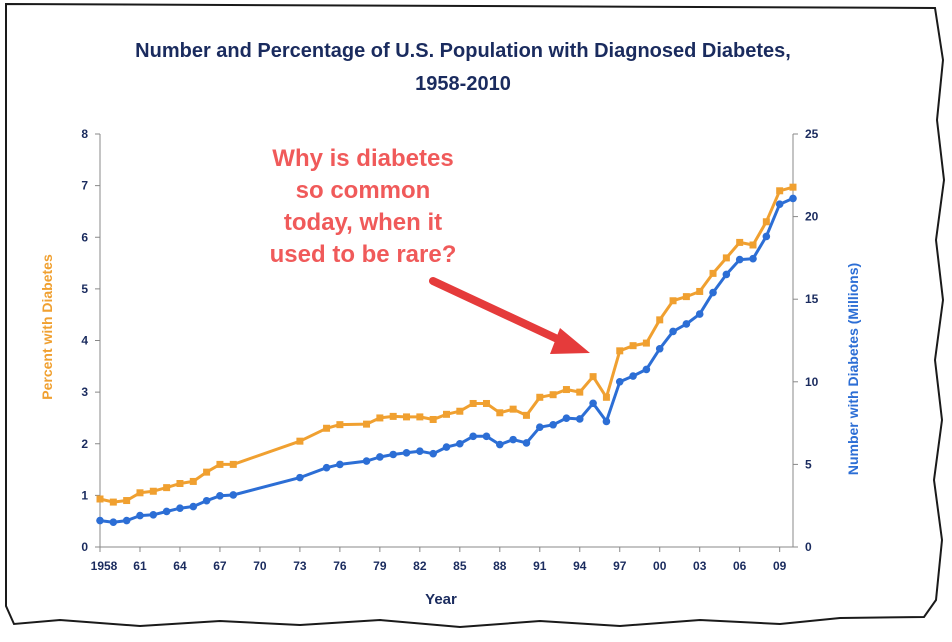 This screenshot has height=642, width=952. I want to click on y-axis-right-title: Number with Diabetes (Millions), so click(853, 369).